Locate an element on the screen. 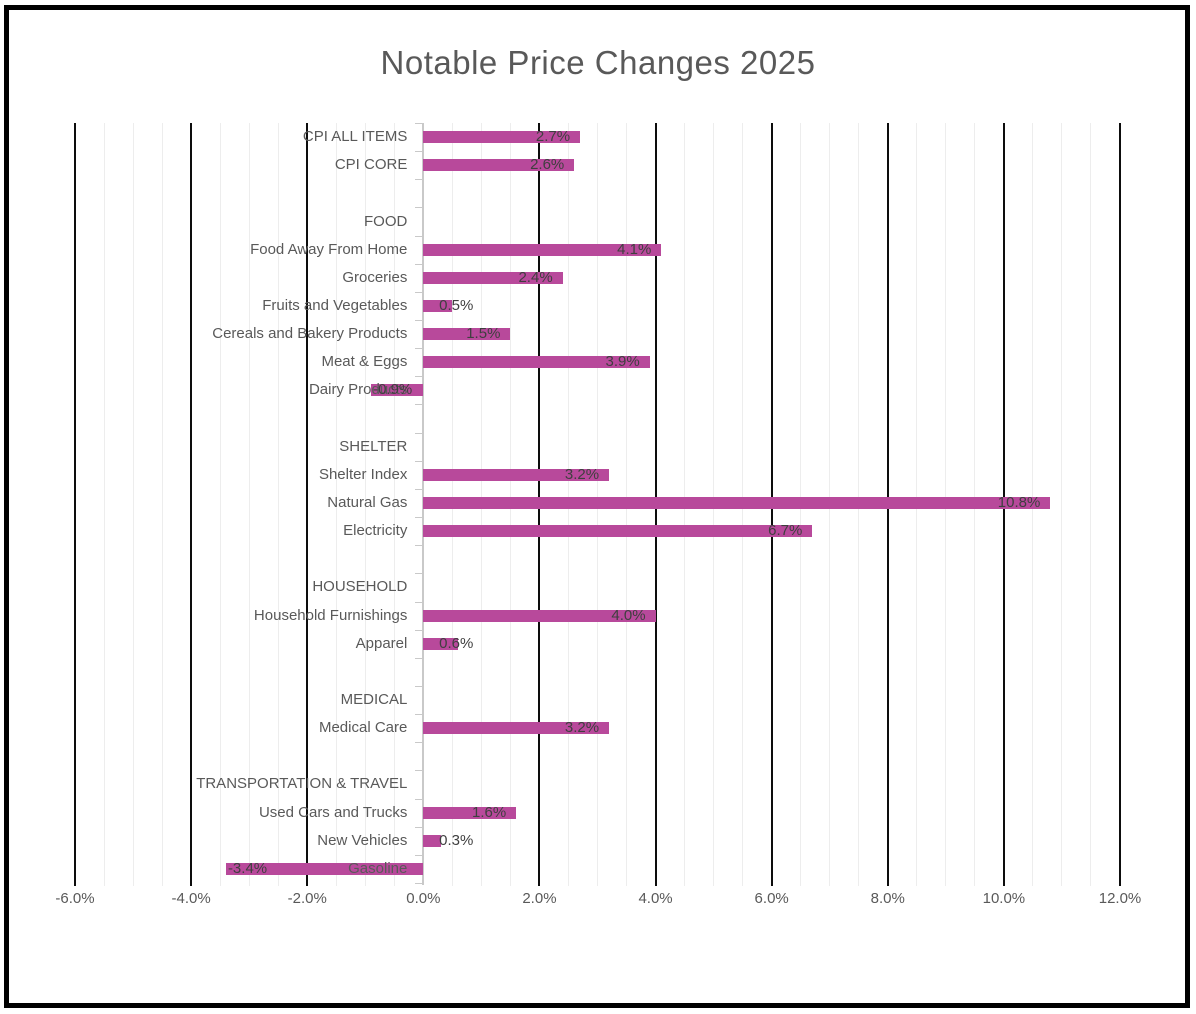 Image resolution: width=1196 pixels, height=1014 pixels. category-label-cpi-all-items: CPI ALL ITEMS is located at coordinates (355, 137).